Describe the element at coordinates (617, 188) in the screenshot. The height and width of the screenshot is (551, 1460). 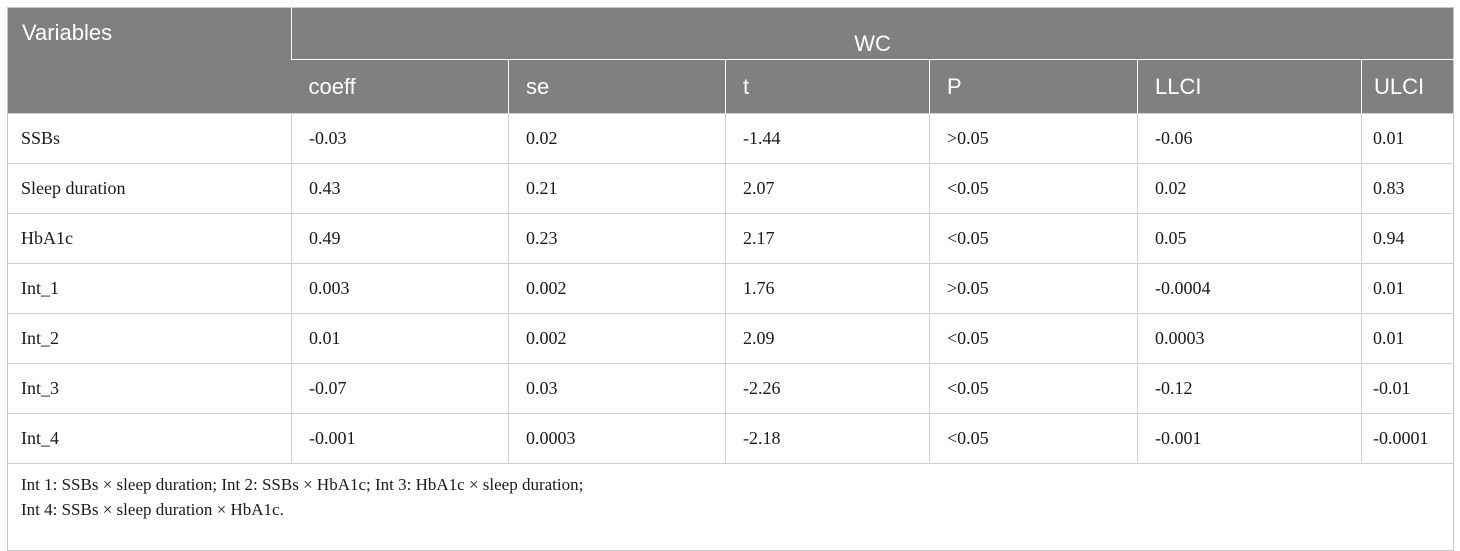
I see `cell-se: 0.21` at that location.